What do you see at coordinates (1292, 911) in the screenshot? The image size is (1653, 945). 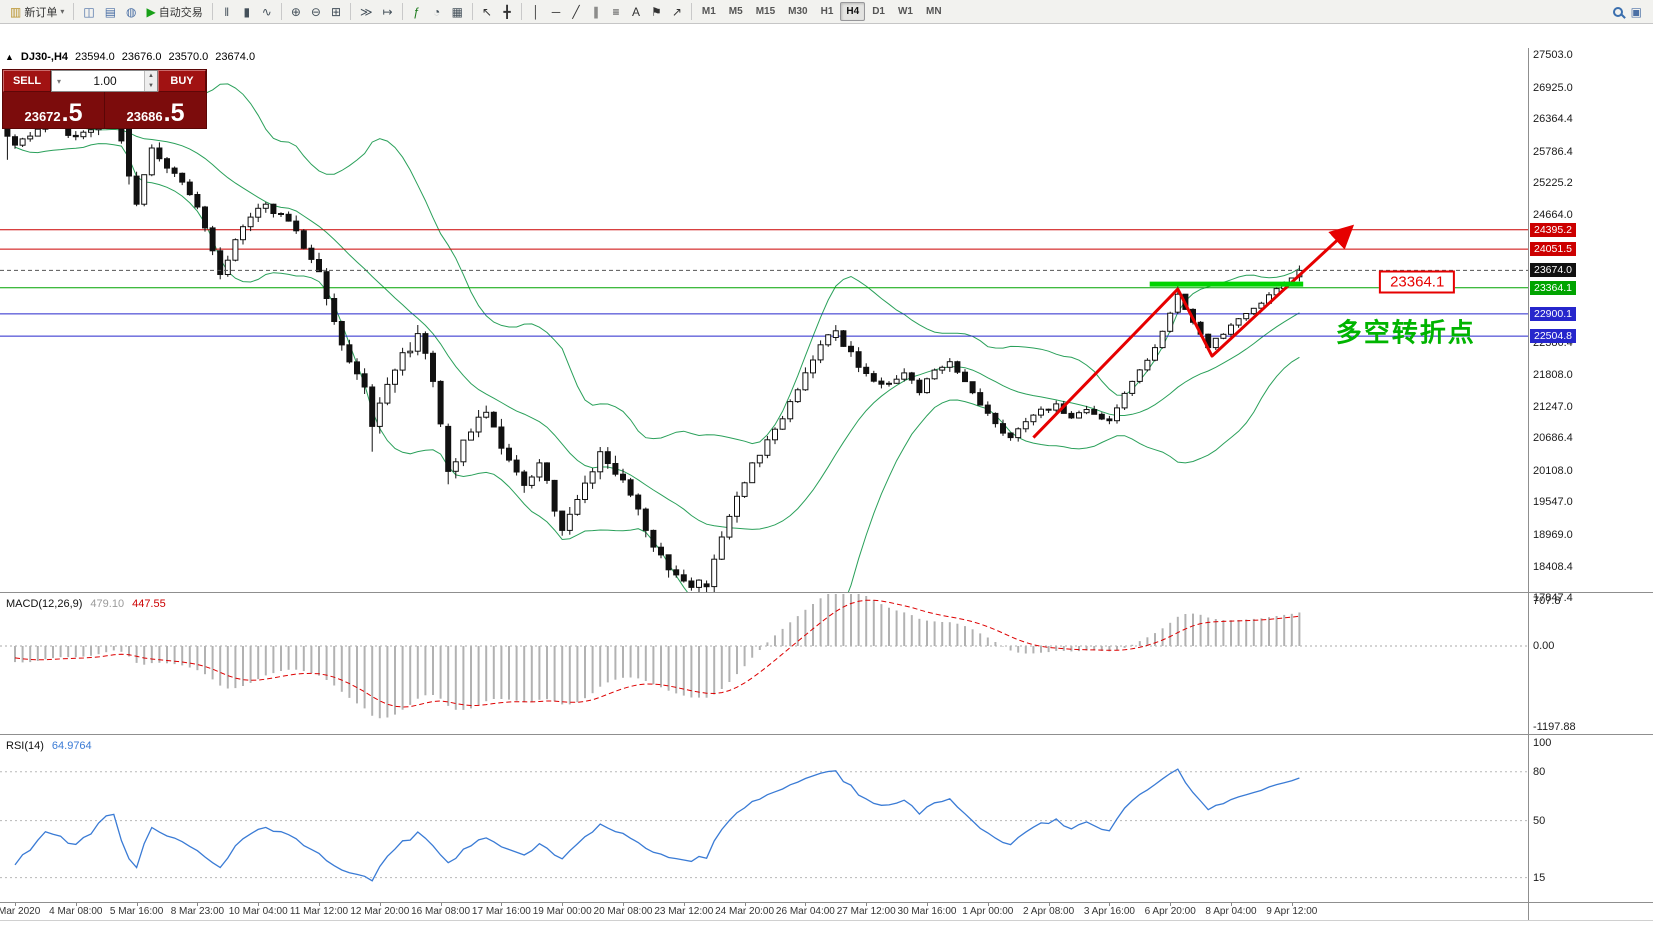 I see `time-axis-label: 9 Apr 12:00` at bounding box center [1292, 911].